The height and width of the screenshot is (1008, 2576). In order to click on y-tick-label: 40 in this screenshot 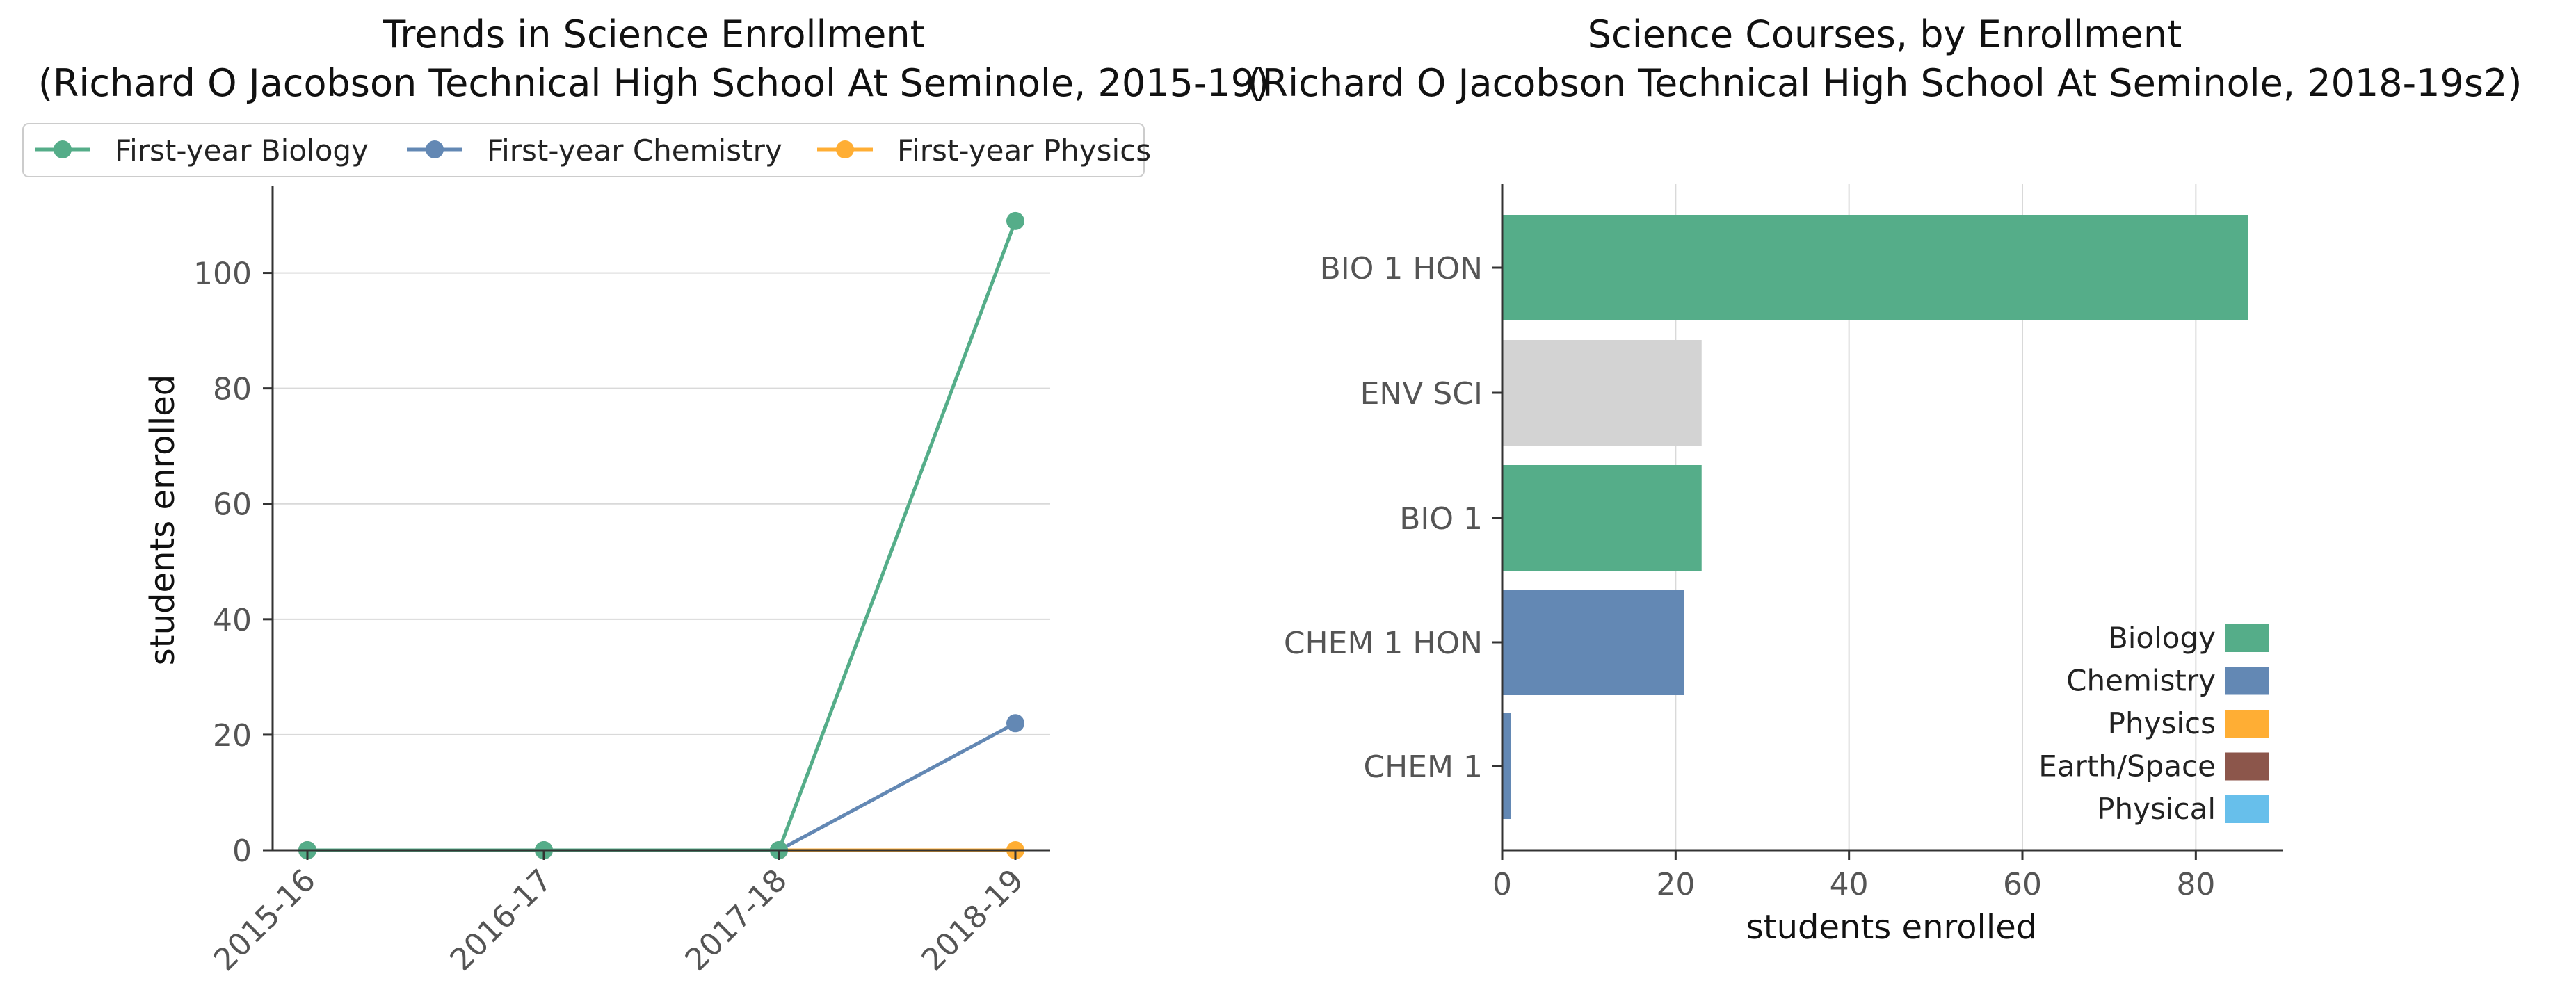, I will do `click(232, 620)`.